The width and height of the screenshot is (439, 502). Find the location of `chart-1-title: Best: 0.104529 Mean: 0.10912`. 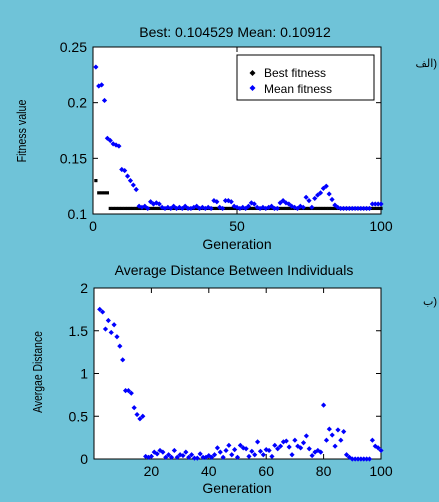

chart-1-title: Best: 0.104529 Mean: 0.10912 is located at coordinates (235, 32).